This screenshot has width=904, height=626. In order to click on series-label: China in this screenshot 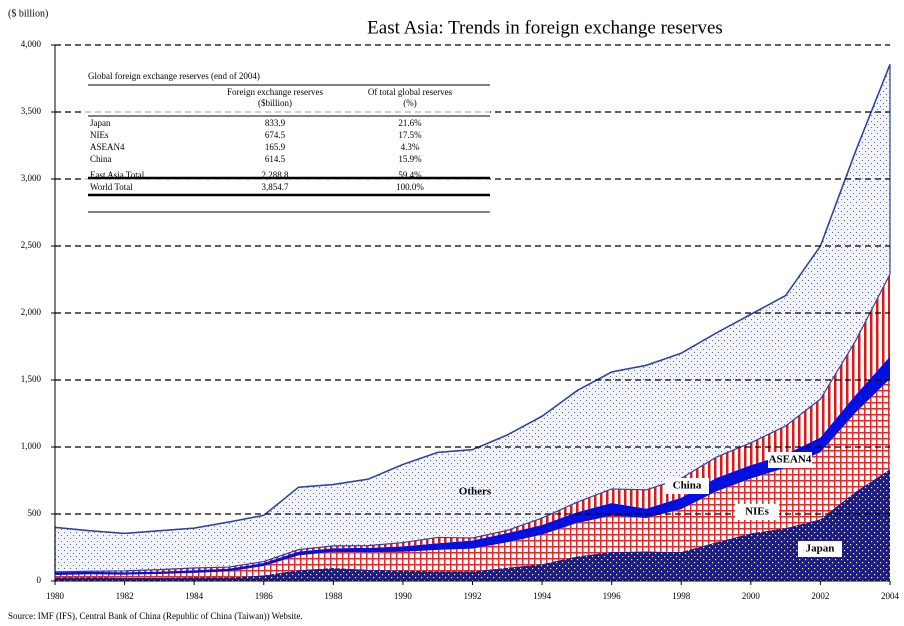, I will do `click(687, 486)`.